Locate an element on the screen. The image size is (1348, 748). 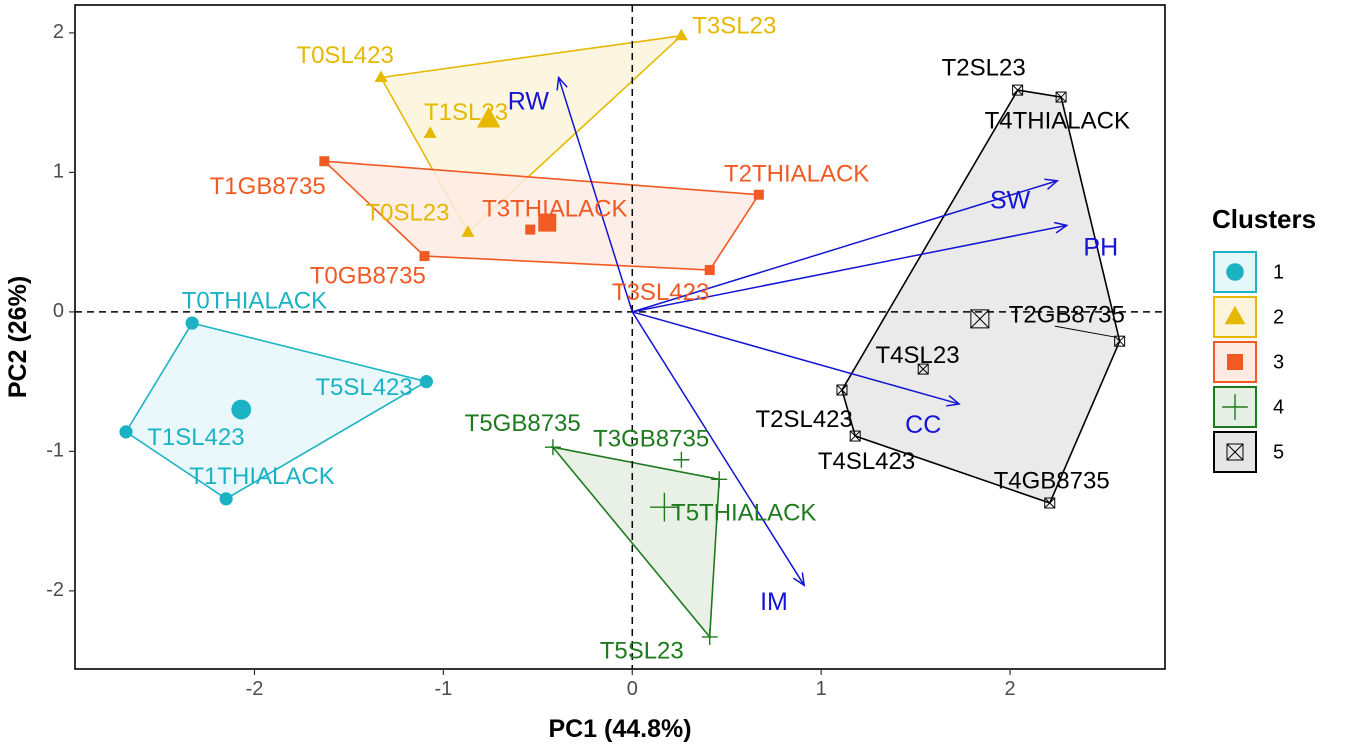
point-t0gb8735 is located at coordinates (424, 256).